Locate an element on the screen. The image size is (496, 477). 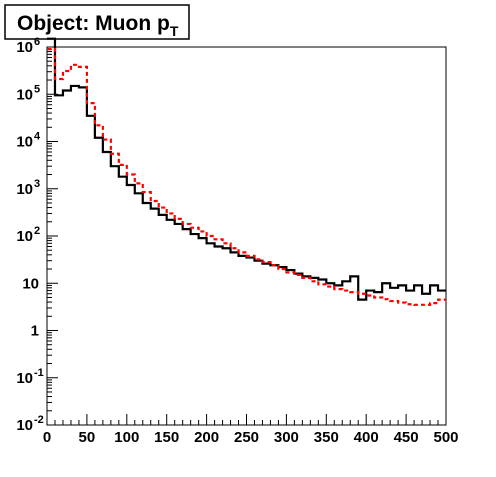
x-tick-label: 50 is located at coordinates (87, 437).